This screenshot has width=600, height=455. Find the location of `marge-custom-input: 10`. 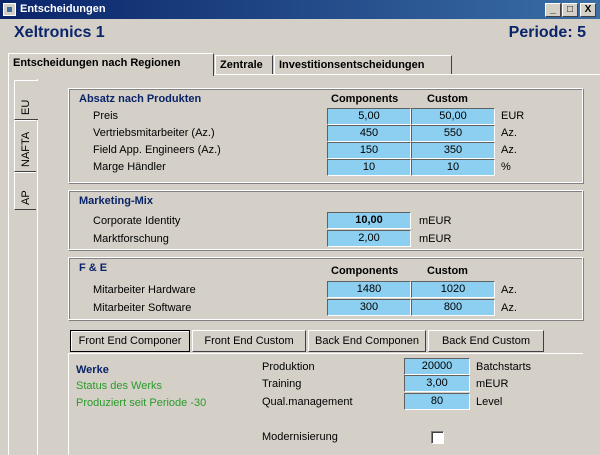

marge-custom-input: 10 is located at coordinates (453, 167).